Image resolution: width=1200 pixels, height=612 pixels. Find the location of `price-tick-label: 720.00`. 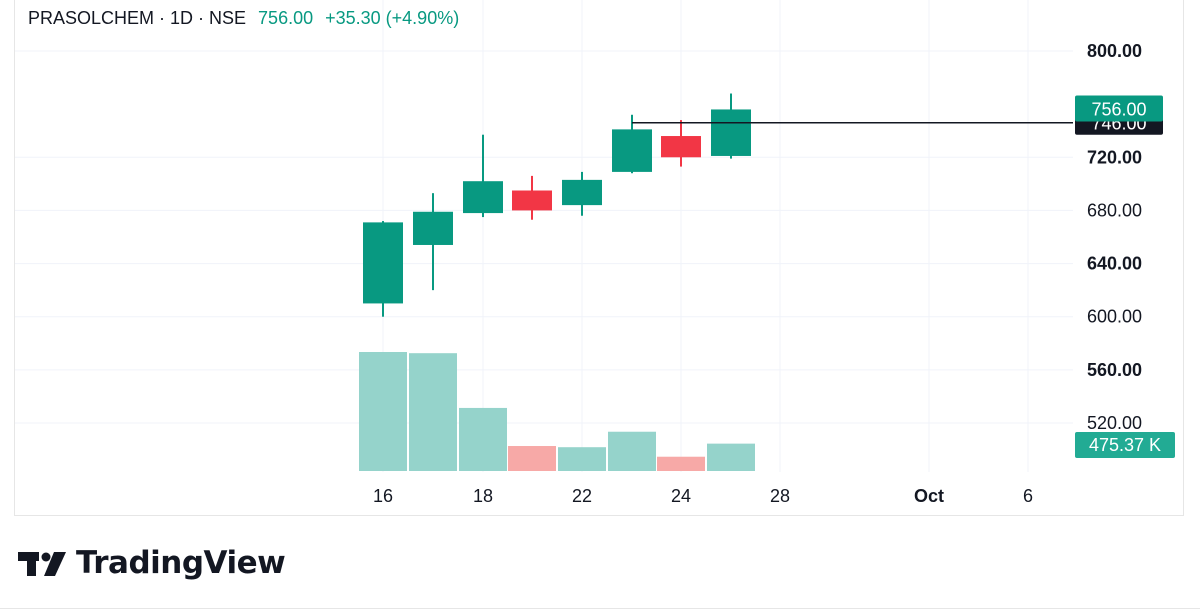

price-tick-label: 720.00 is located at coordinates (1114, 157).